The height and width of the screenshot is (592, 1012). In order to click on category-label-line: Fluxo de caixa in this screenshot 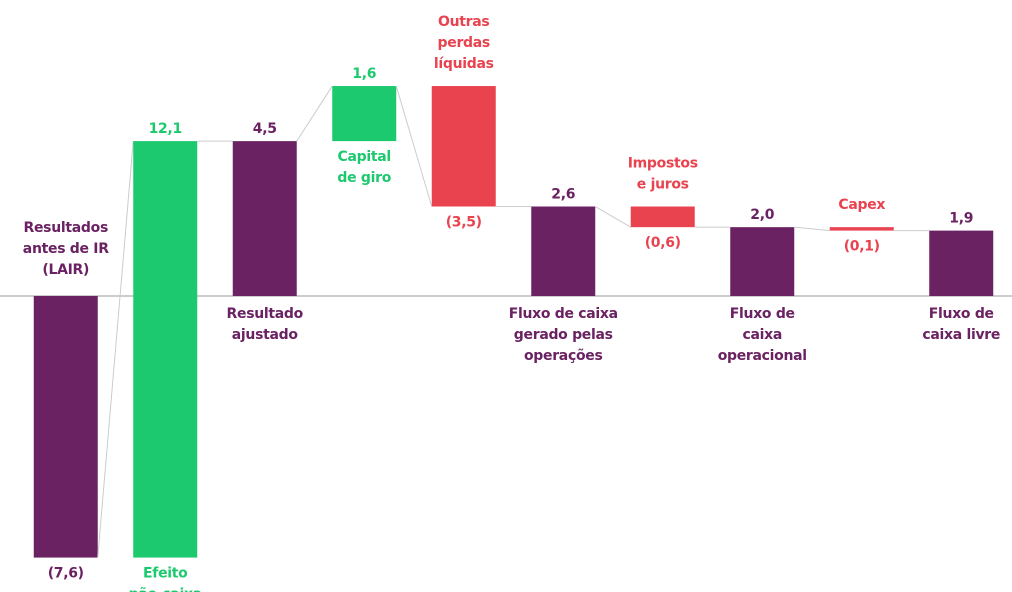, I will do `click(563, 314)`.